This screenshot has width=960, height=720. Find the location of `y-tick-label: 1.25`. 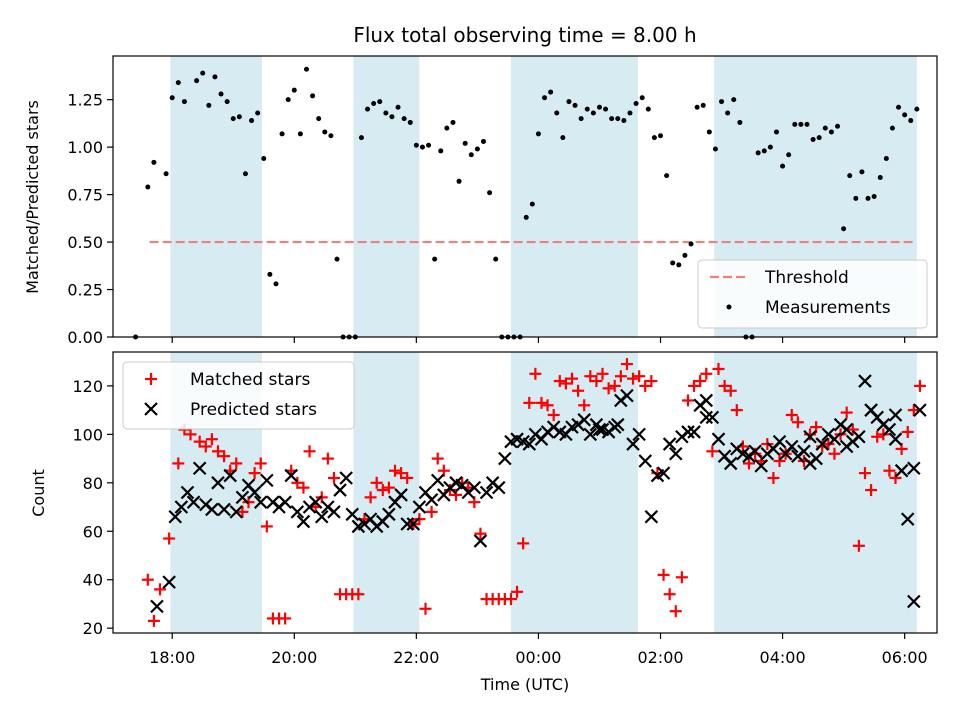

y-tick-label: 1.25 is located at coordinates (85, 100).